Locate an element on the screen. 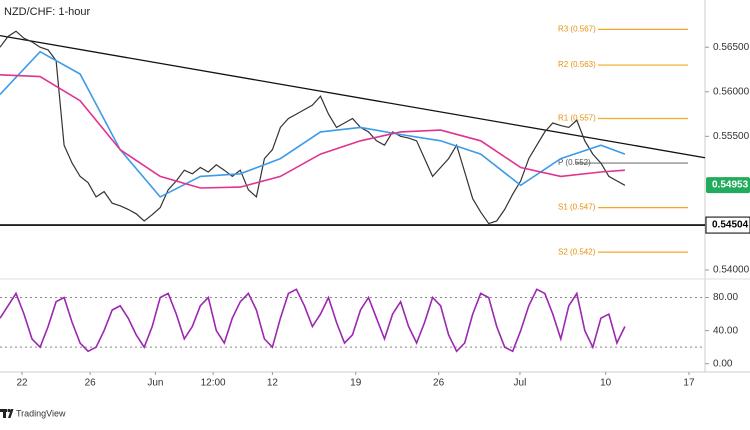 The width and height of the screenshot is (750, 430). x-tick-label: 12 is located at coordinates (273, 383).